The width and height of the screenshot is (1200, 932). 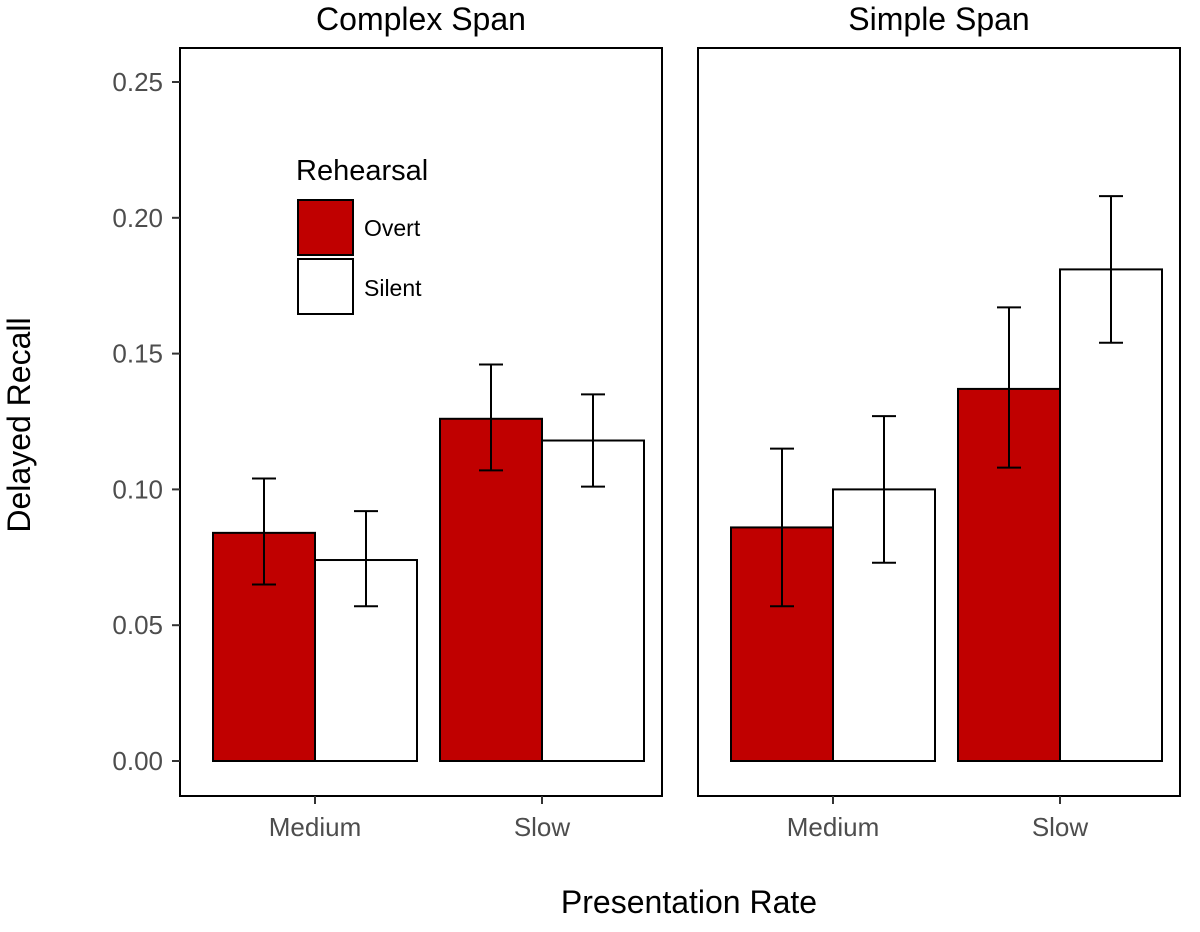 I want to click on y-axis: 0.00 0.05 0.10 0.15 0.20 0.25, so click(x=146, y=421).